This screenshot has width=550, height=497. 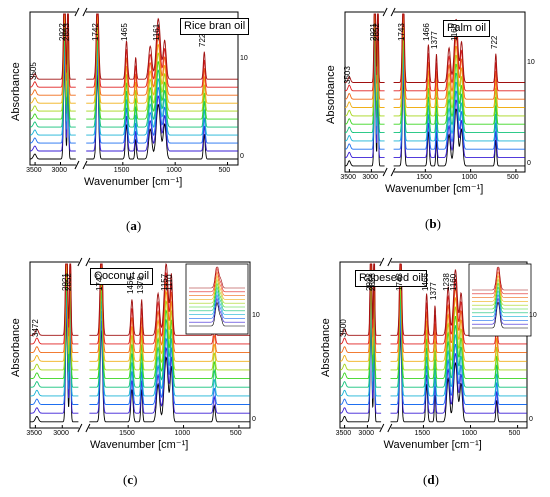 What do you see at coordinates (130, 285) in the screenshot?
I see `peak-label: 1466` at bounding box center [130, 285].